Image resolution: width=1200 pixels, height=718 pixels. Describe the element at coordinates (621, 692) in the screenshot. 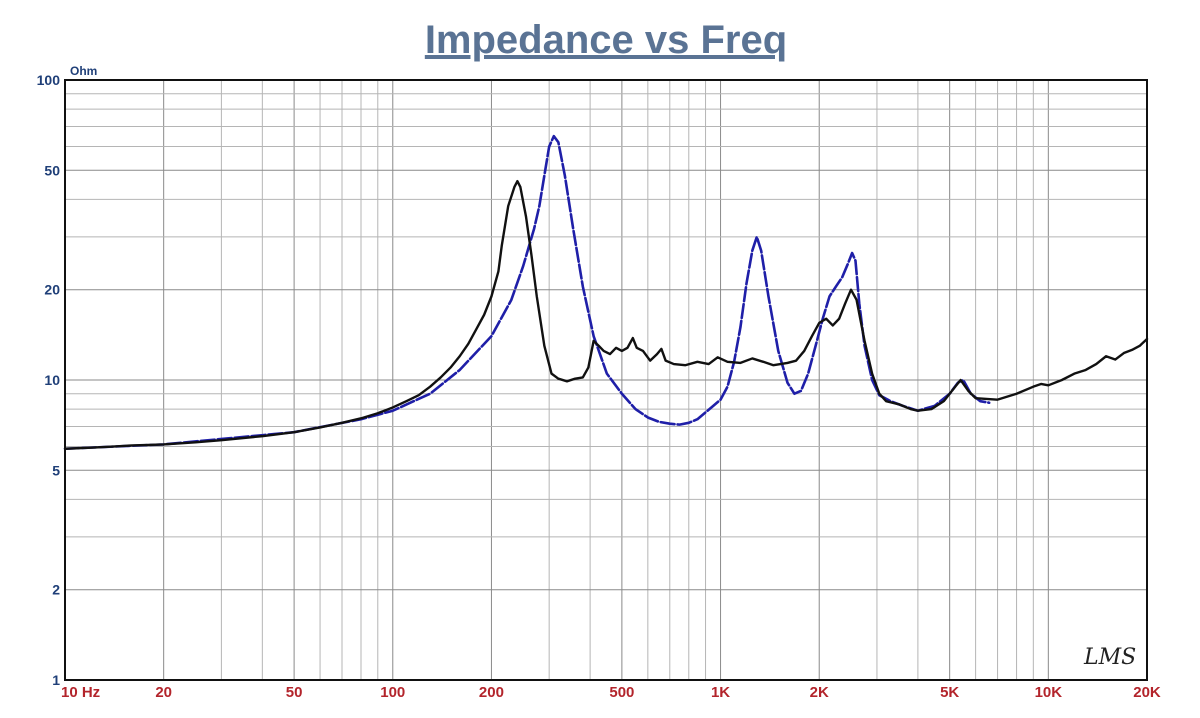

I see `x-tick-label: 500` at that location.